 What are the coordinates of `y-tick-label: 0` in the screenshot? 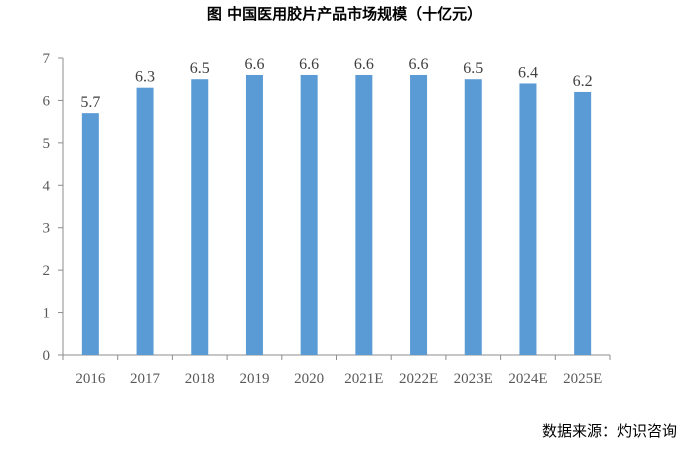 It's located at (47, 356).